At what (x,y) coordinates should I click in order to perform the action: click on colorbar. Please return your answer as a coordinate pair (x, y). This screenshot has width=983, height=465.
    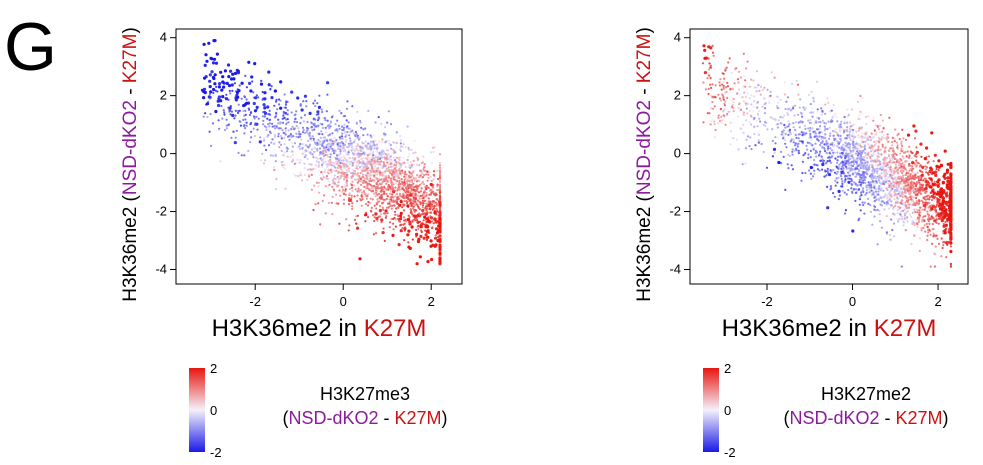
    Looking at the image, I should click on (197, 410).